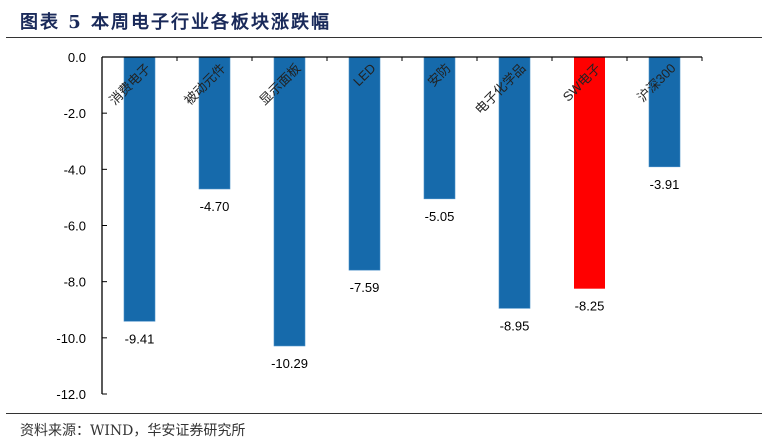 Image resolution: width=762 pixels, height=440 pixels. I want to click on y-tick-label: -6.0, so click(75, 226).